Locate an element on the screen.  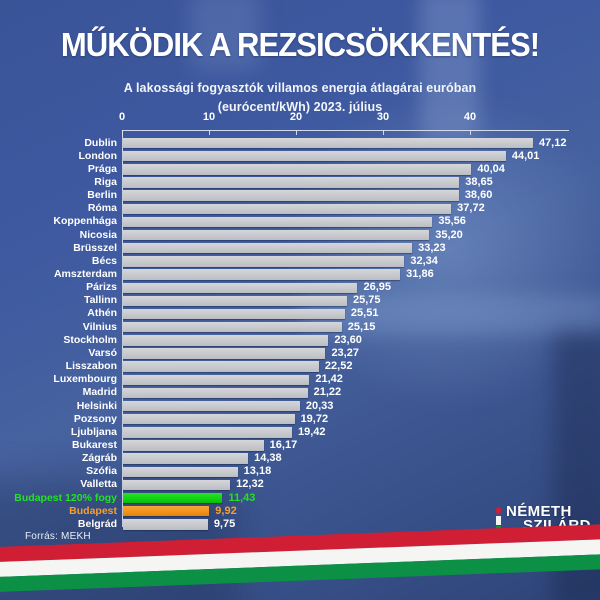
tricolor-white-bar is located at coordinates (498, 520).